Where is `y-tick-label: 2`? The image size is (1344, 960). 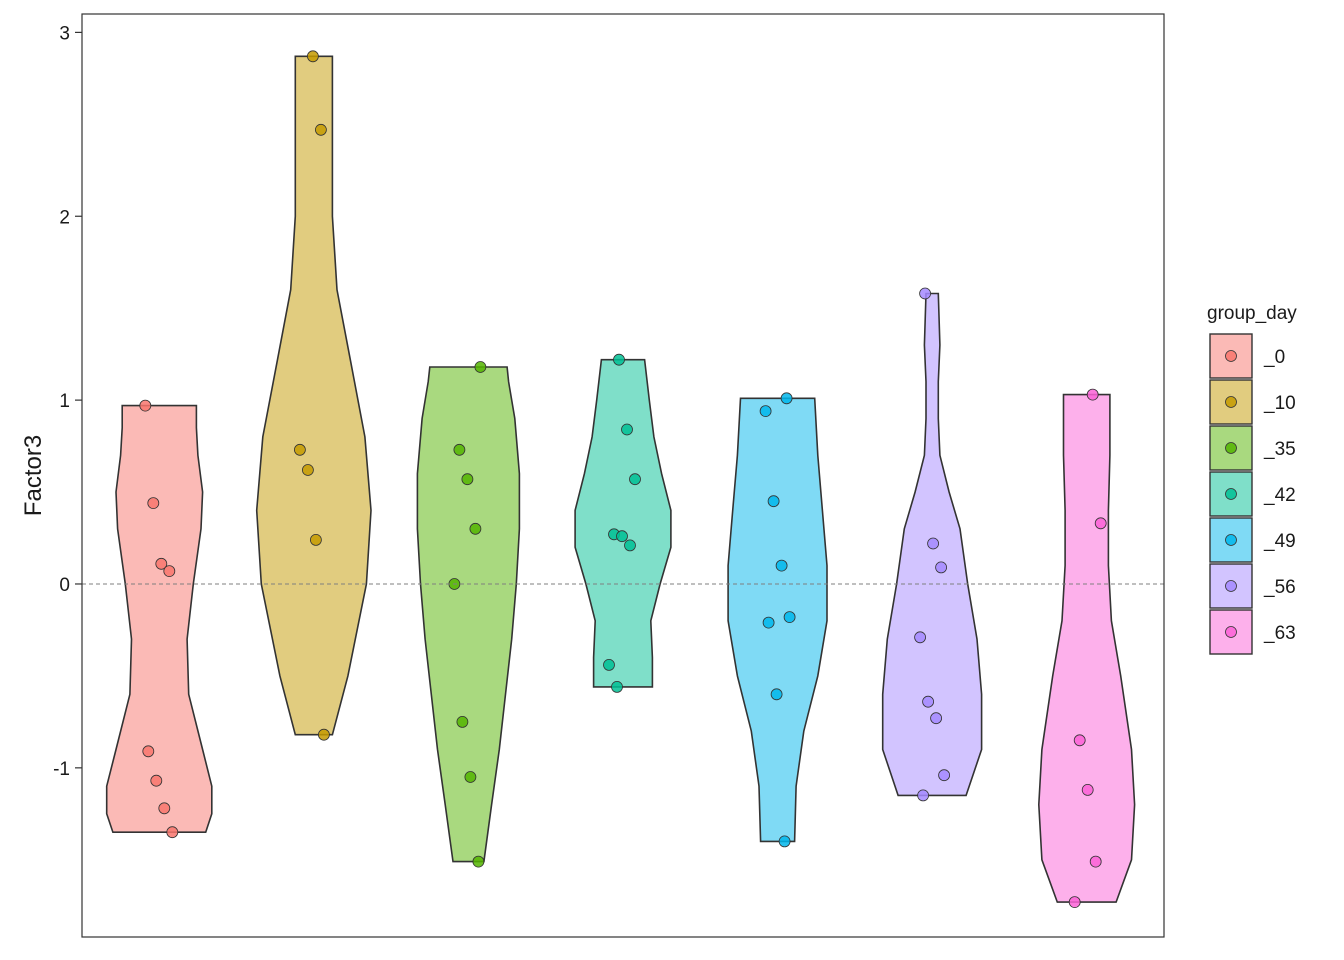 y-tick-label: 2 is located at coordinates (64, 217).